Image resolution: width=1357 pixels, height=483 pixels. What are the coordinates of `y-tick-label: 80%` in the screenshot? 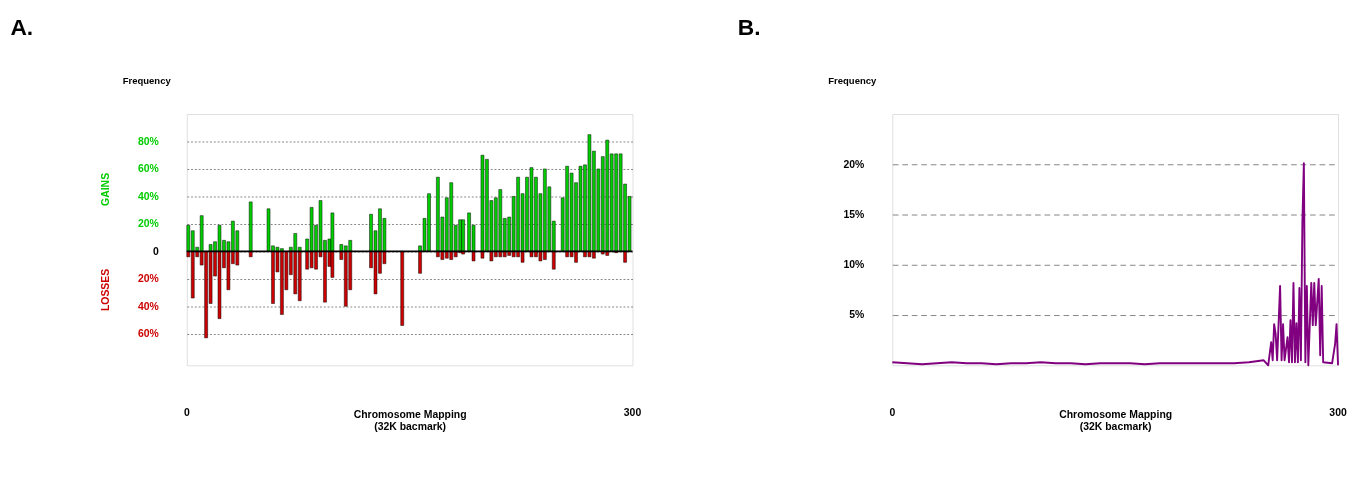 It's located at (148, 141).